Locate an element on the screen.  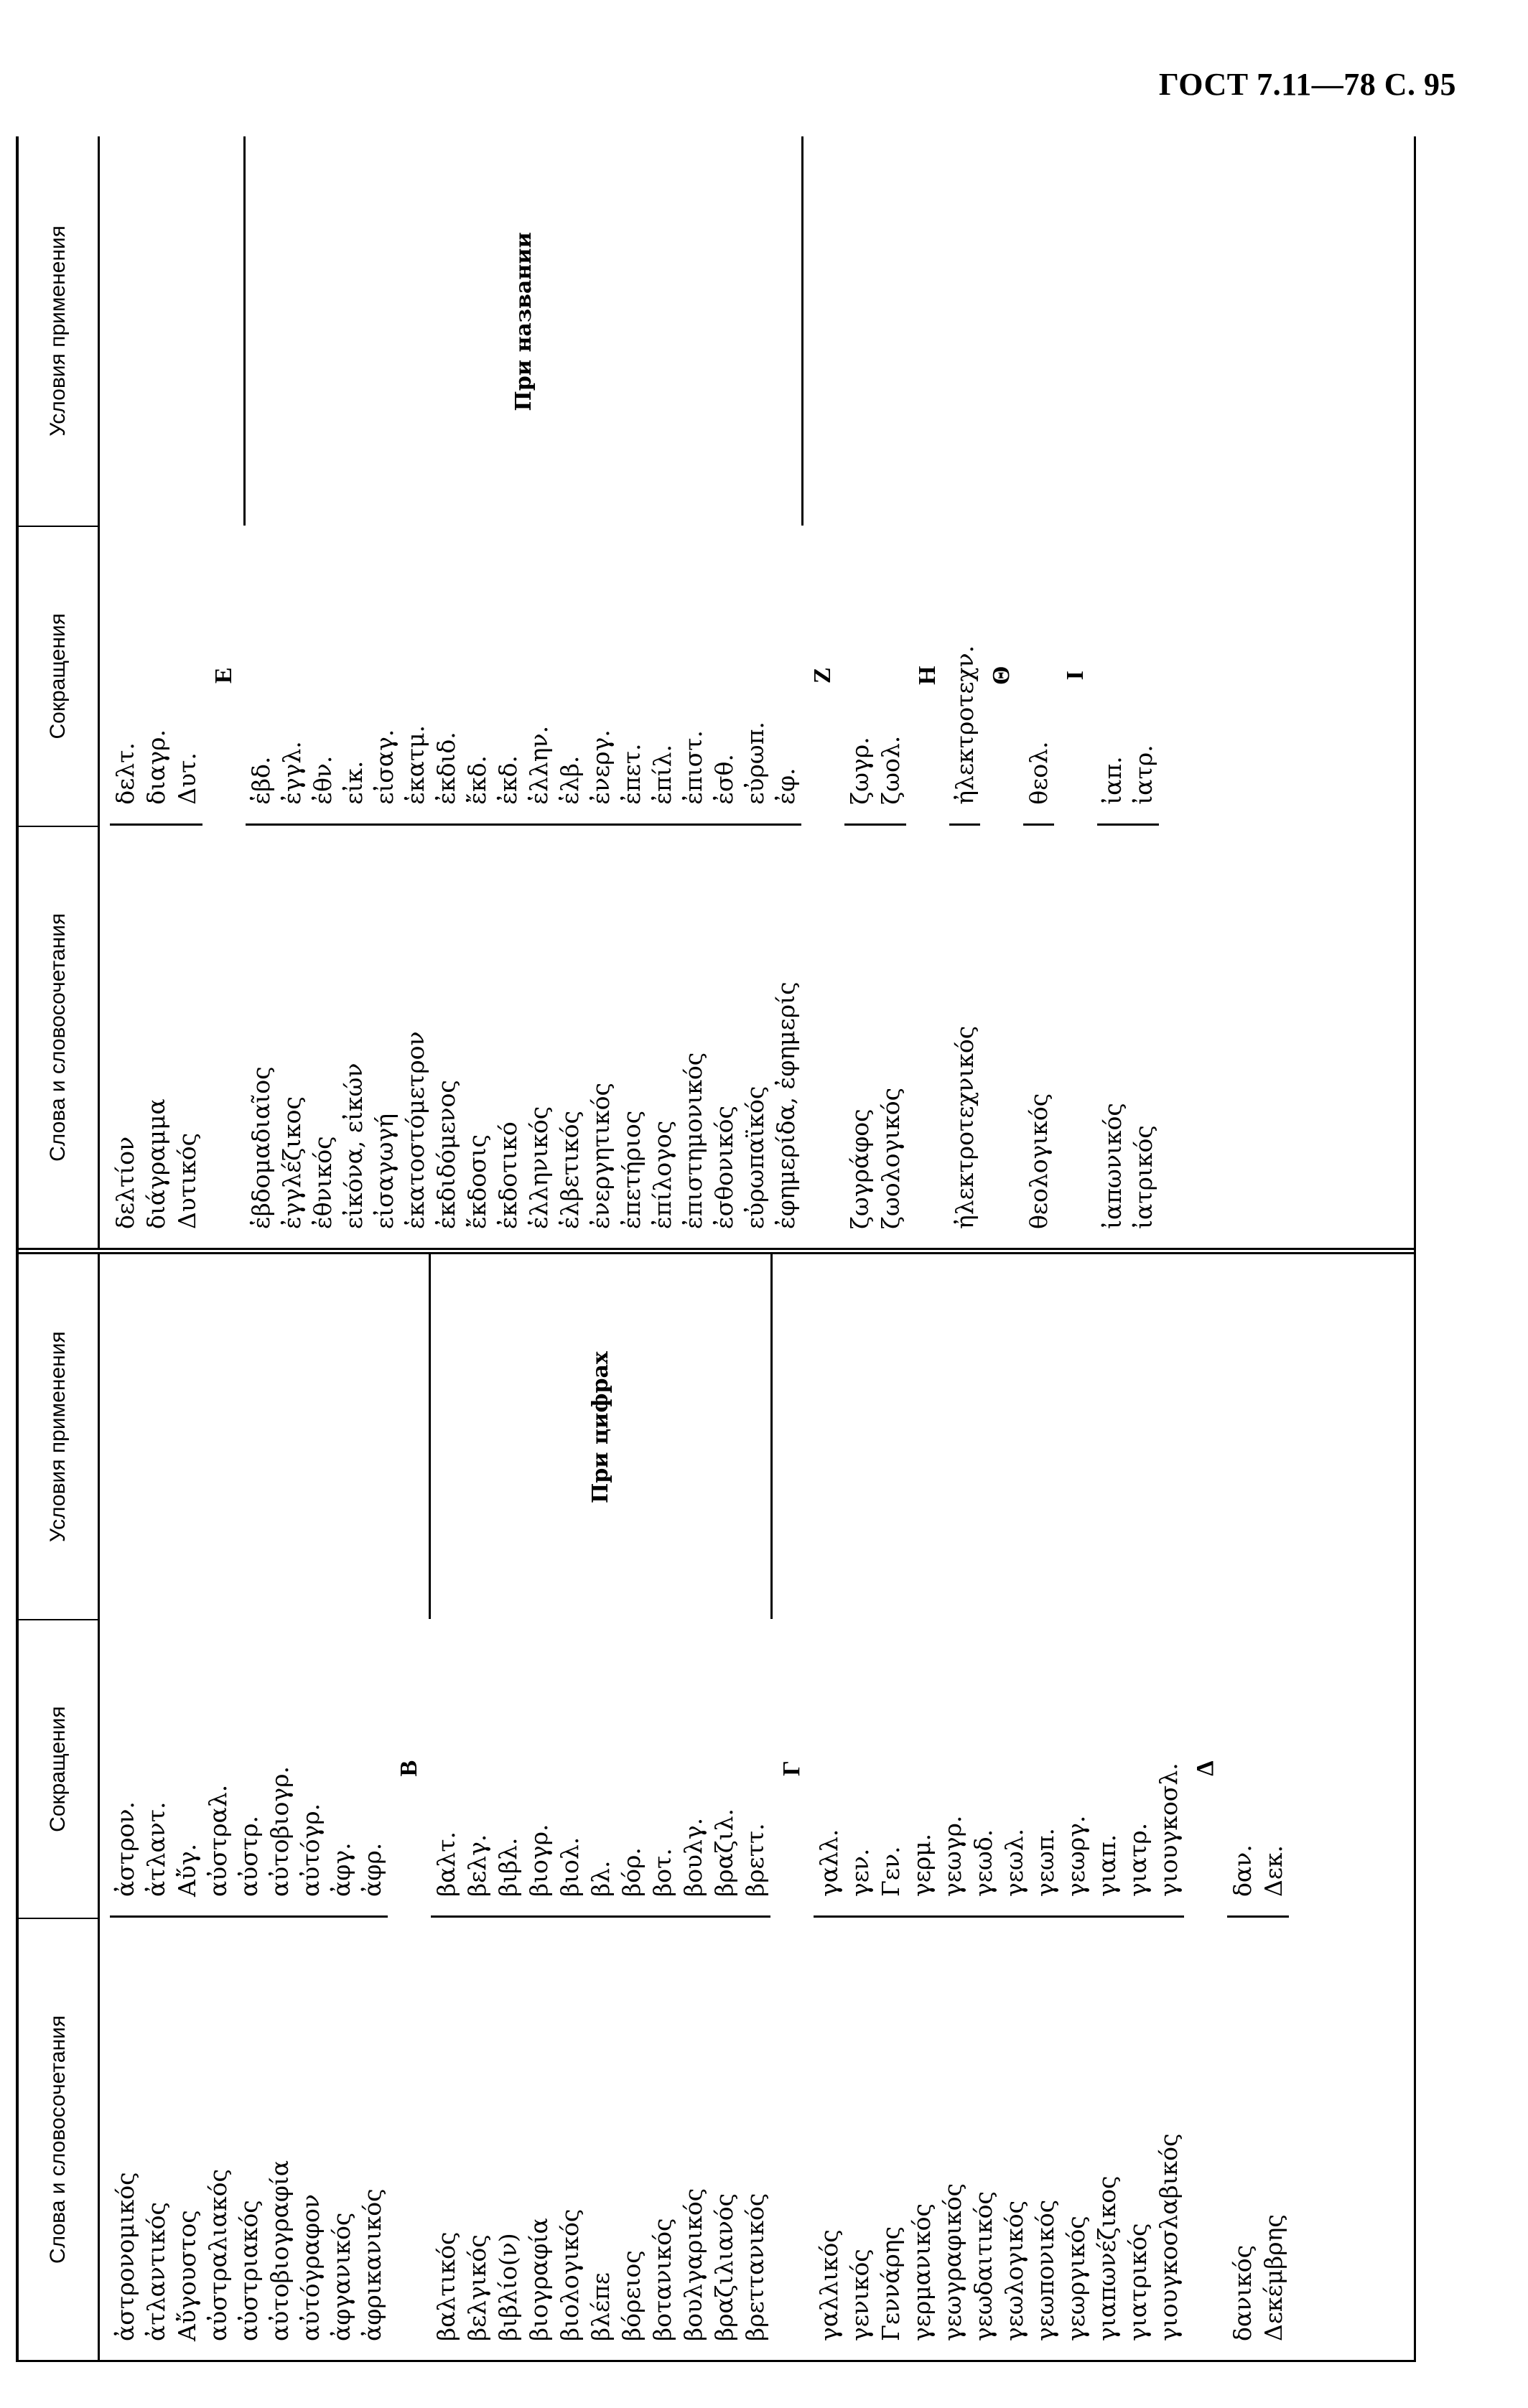
abbreviation-entry: βρεττ. is located at coordinates (755, 1860).